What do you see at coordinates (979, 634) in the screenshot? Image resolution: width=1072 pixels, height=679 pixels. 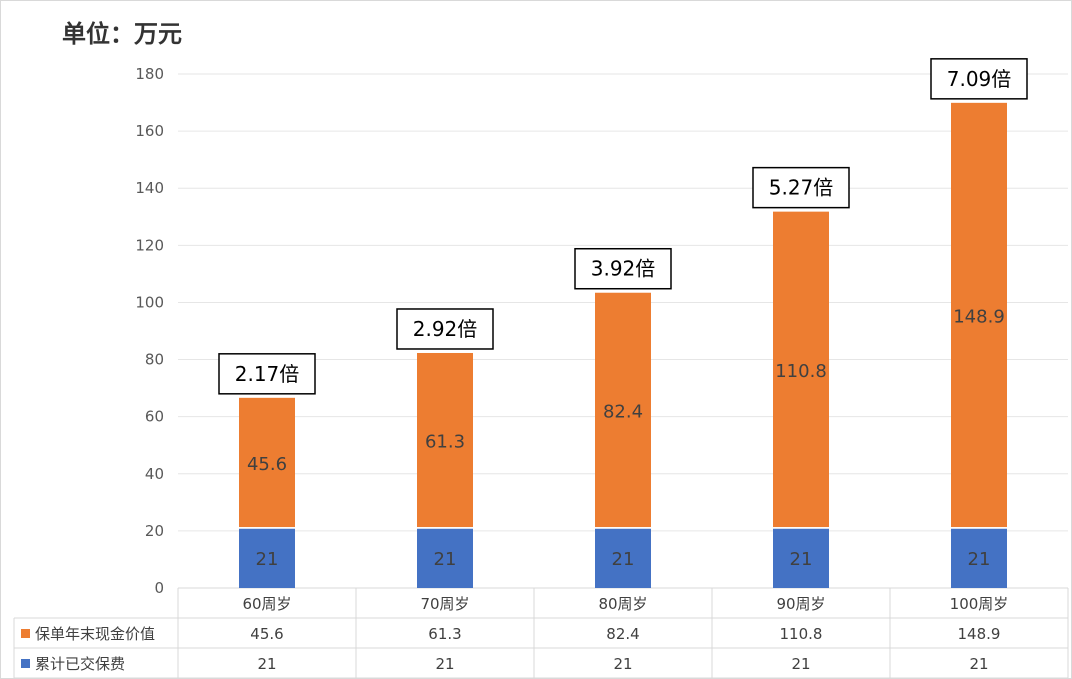 I see `table-cell-cash-value: 148.9` at bounding box center [979, 634].